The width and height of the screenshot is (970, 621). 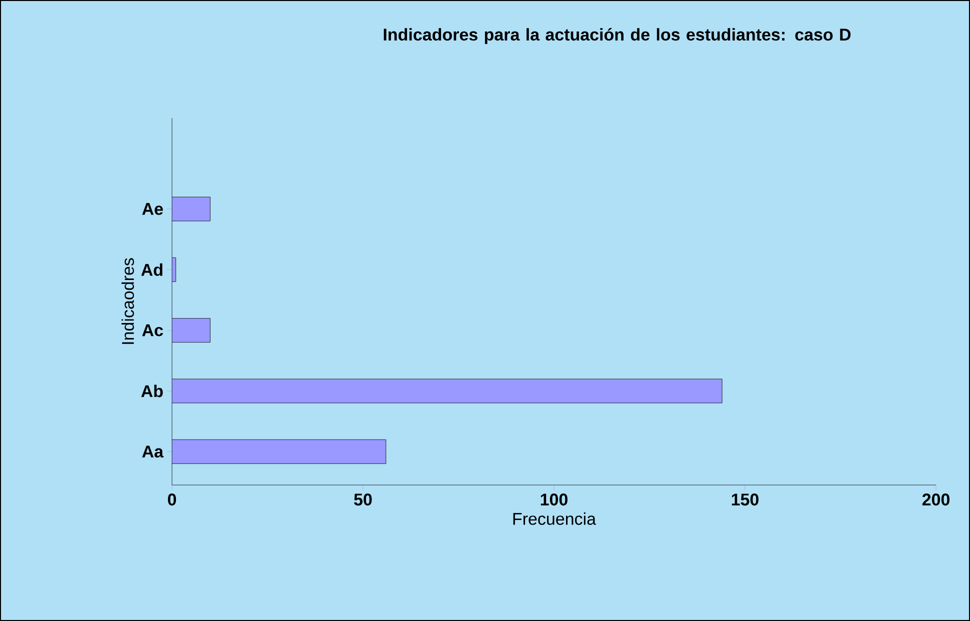 I want to click on y-axis-title: Indicaodres, so click(x=128, y=301).